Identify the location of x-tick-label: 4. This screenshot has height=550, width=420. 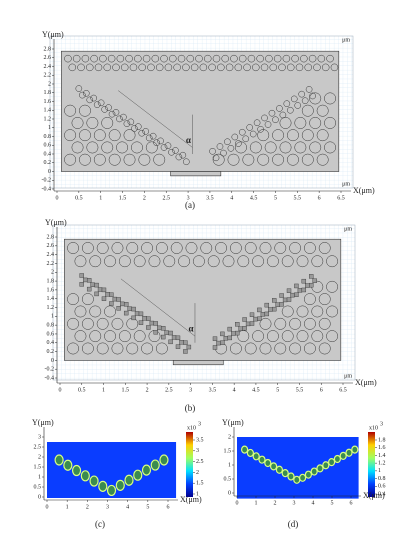
(234, 390).